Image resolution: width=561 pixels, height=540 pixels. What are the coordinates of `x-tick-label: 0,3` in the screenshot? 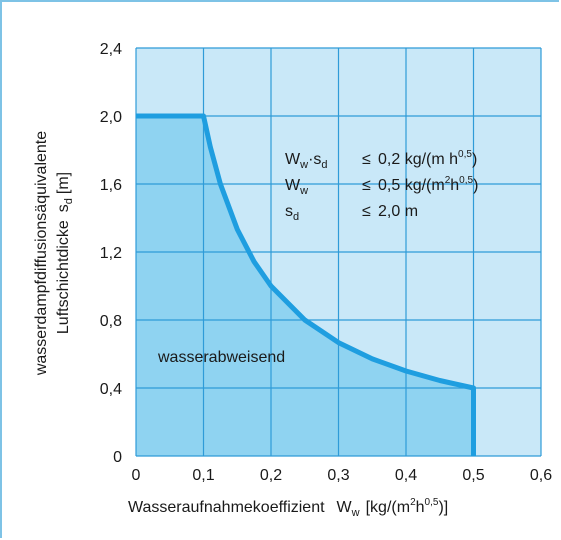 It's located at (338, 475).